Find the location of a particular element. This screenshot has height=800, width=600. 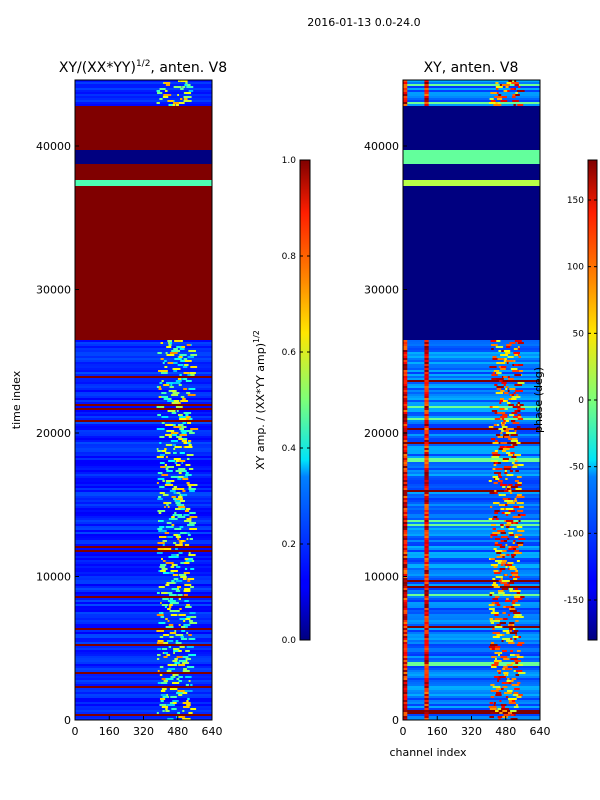

phase-x-ticks: 0 160 320 480 640 is located at coordinates (475, 727).